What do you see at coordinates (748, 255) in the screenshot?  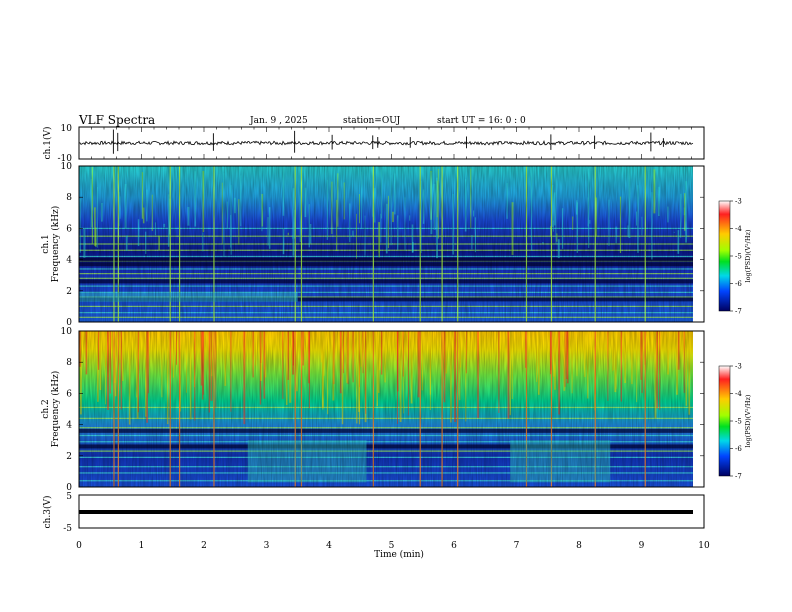 I see `ch1-colorbar-label: log(PSD)(V²/Hz)` at bounding box center [748, 255].